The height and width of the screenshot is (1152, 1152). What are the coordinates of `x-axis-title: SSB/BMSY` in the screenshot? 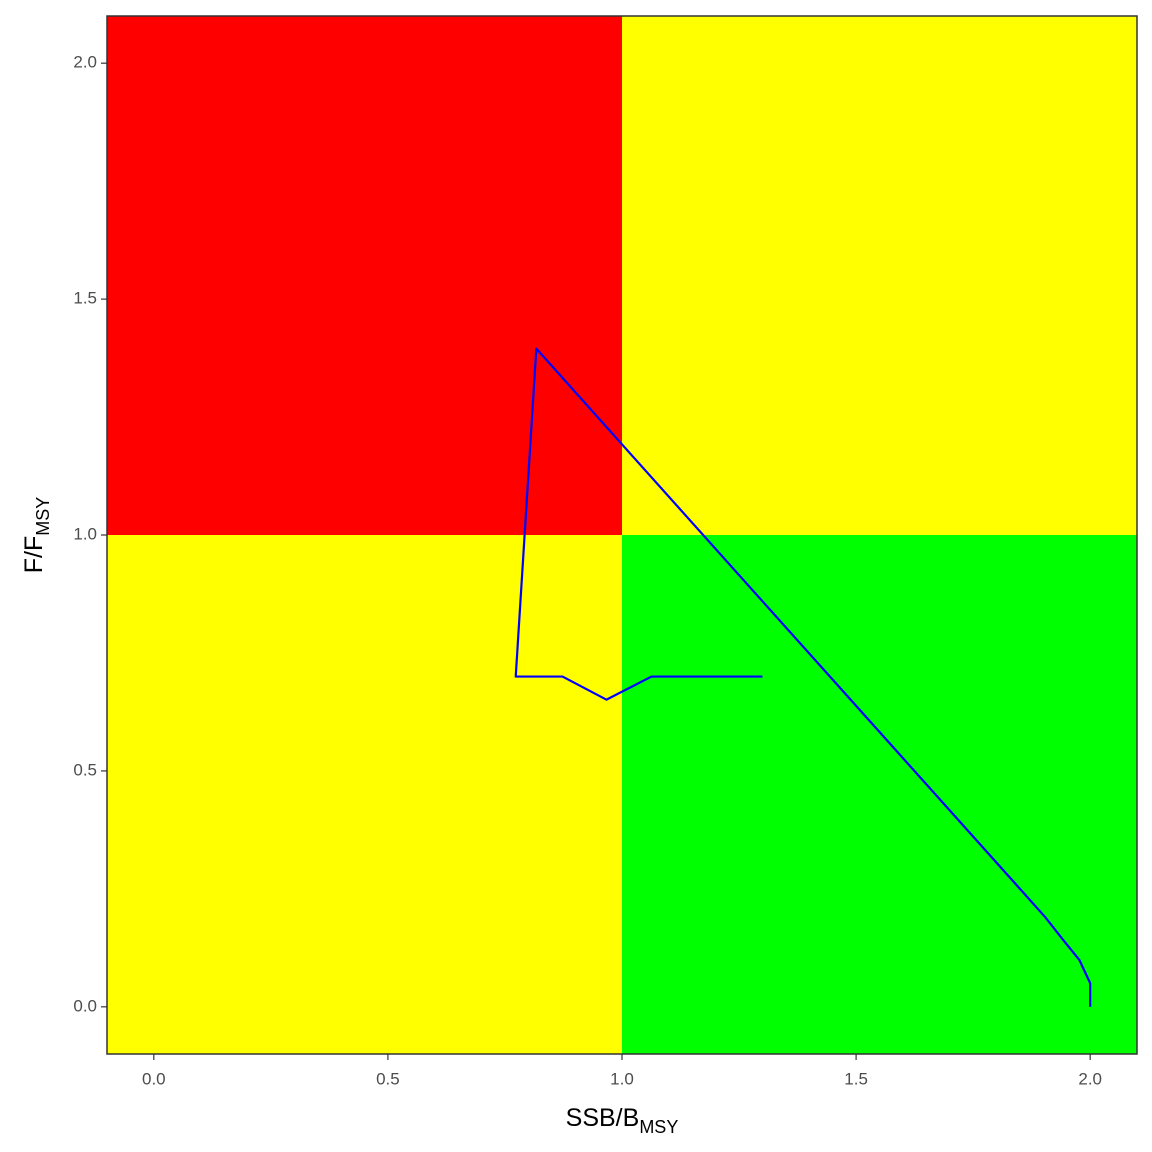 It's located at (622, 1120).